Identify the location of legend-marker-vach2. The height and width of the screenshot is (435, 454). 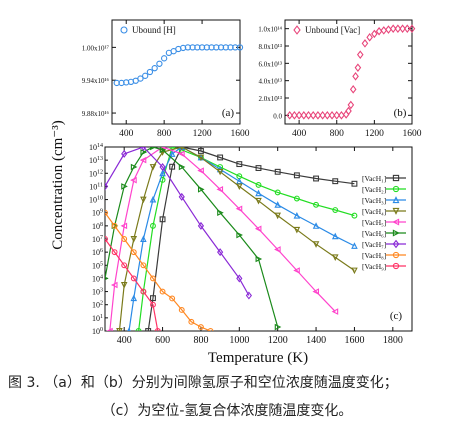
(396, 189).